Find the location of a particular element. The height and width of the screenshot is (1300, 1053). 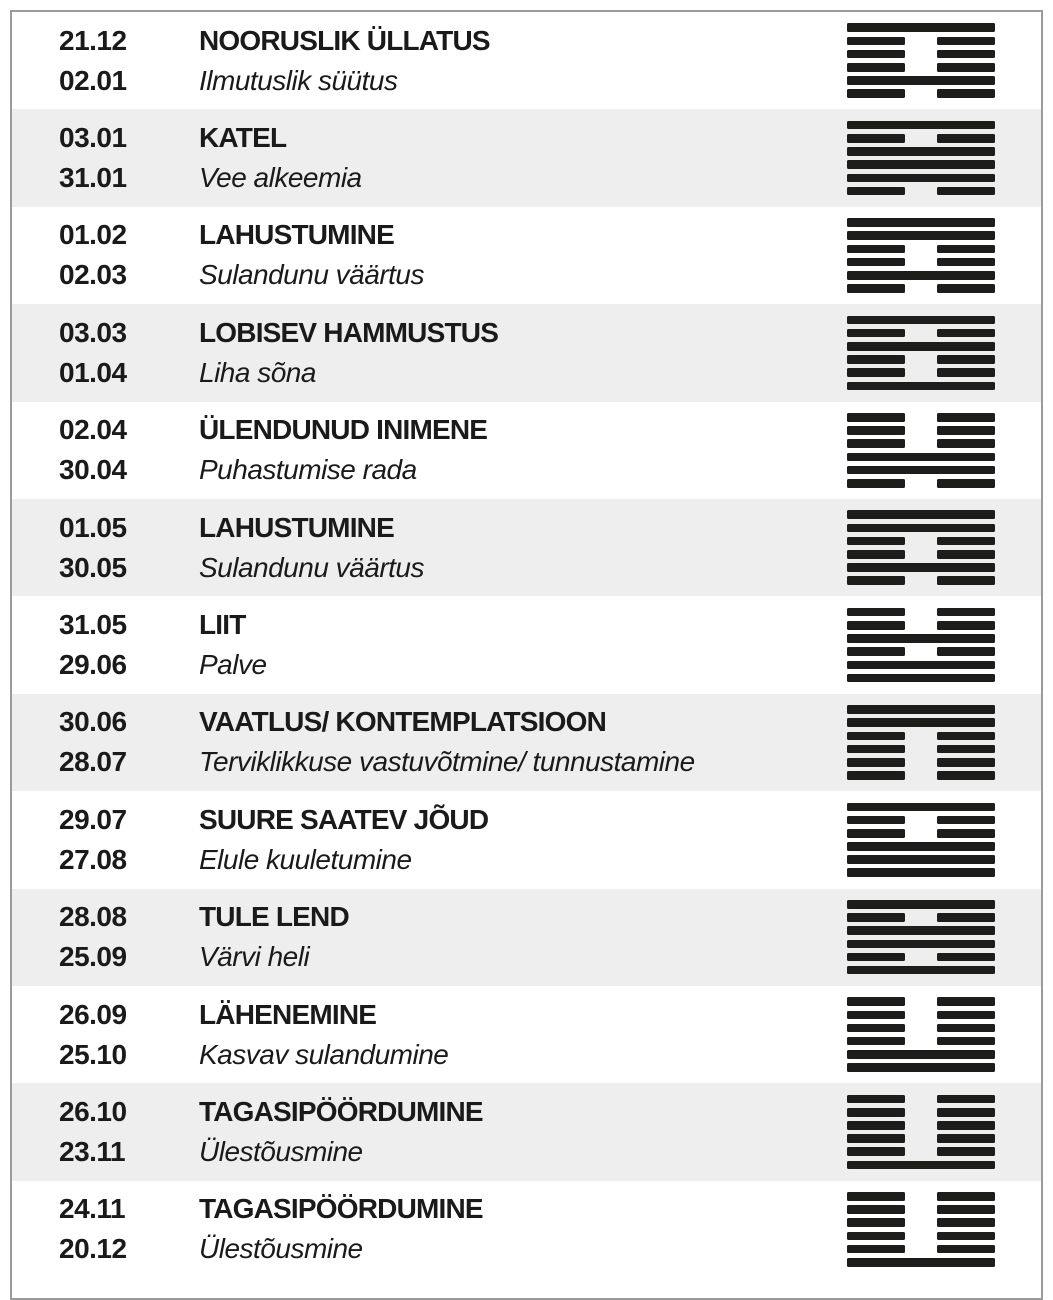

hexagram-26-great-taming-icon is located at coordinates (921, 840).